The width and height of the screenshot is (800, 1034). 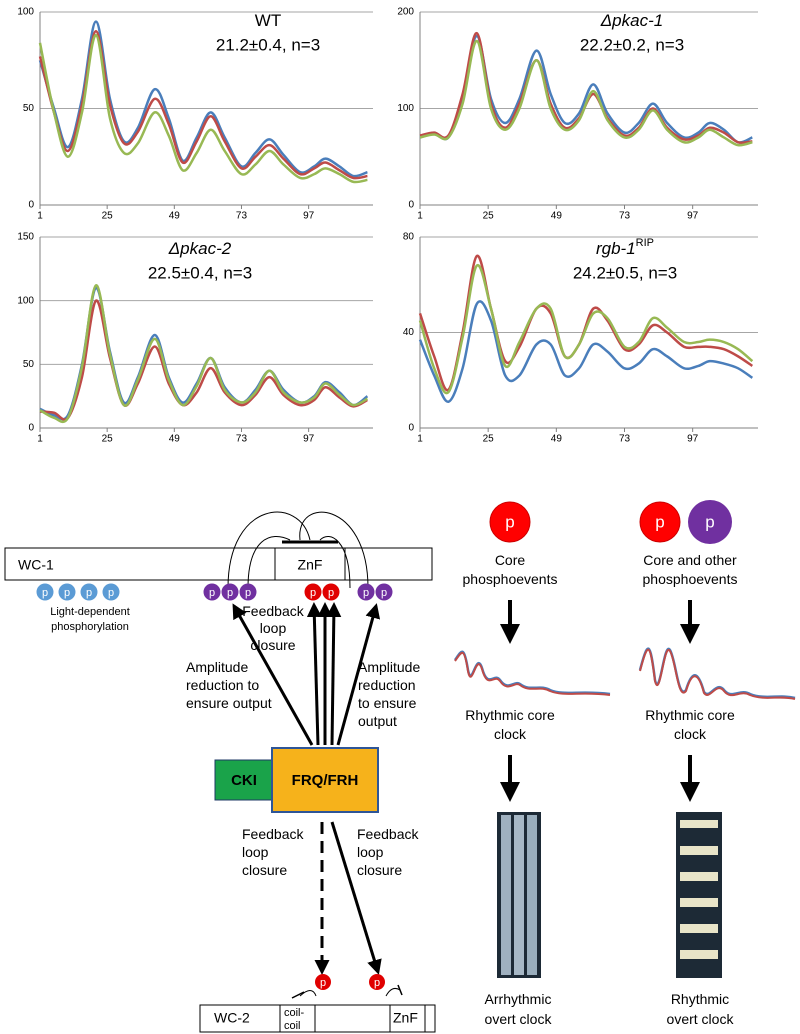 I want to click on text-line: closure, so click(x=379, y=870).